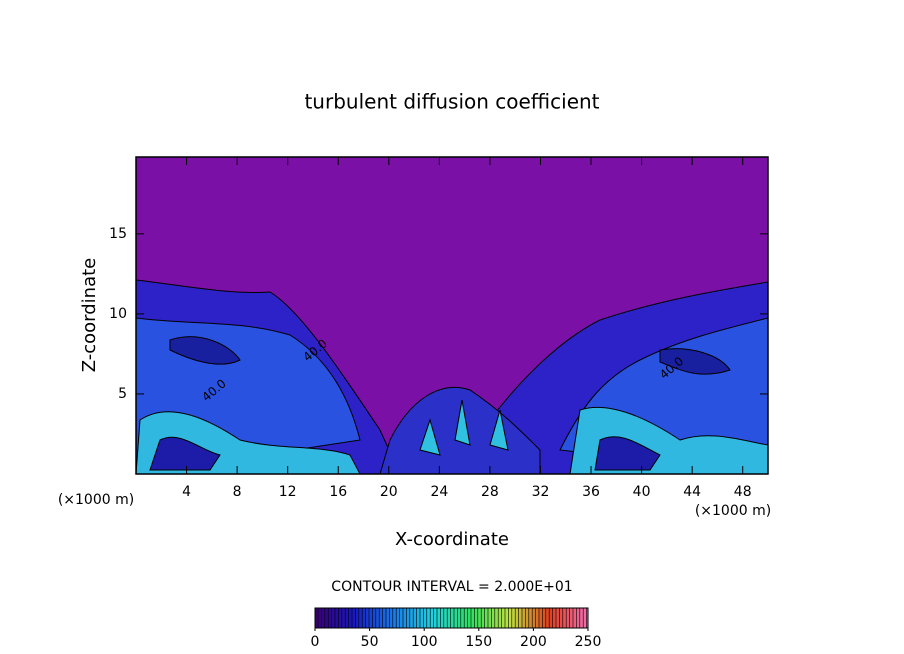  What do you see at coordinates (424, 642) in the screenshot?
I see `colorbar-tick-label: 100` at bounding box center [424, 642].